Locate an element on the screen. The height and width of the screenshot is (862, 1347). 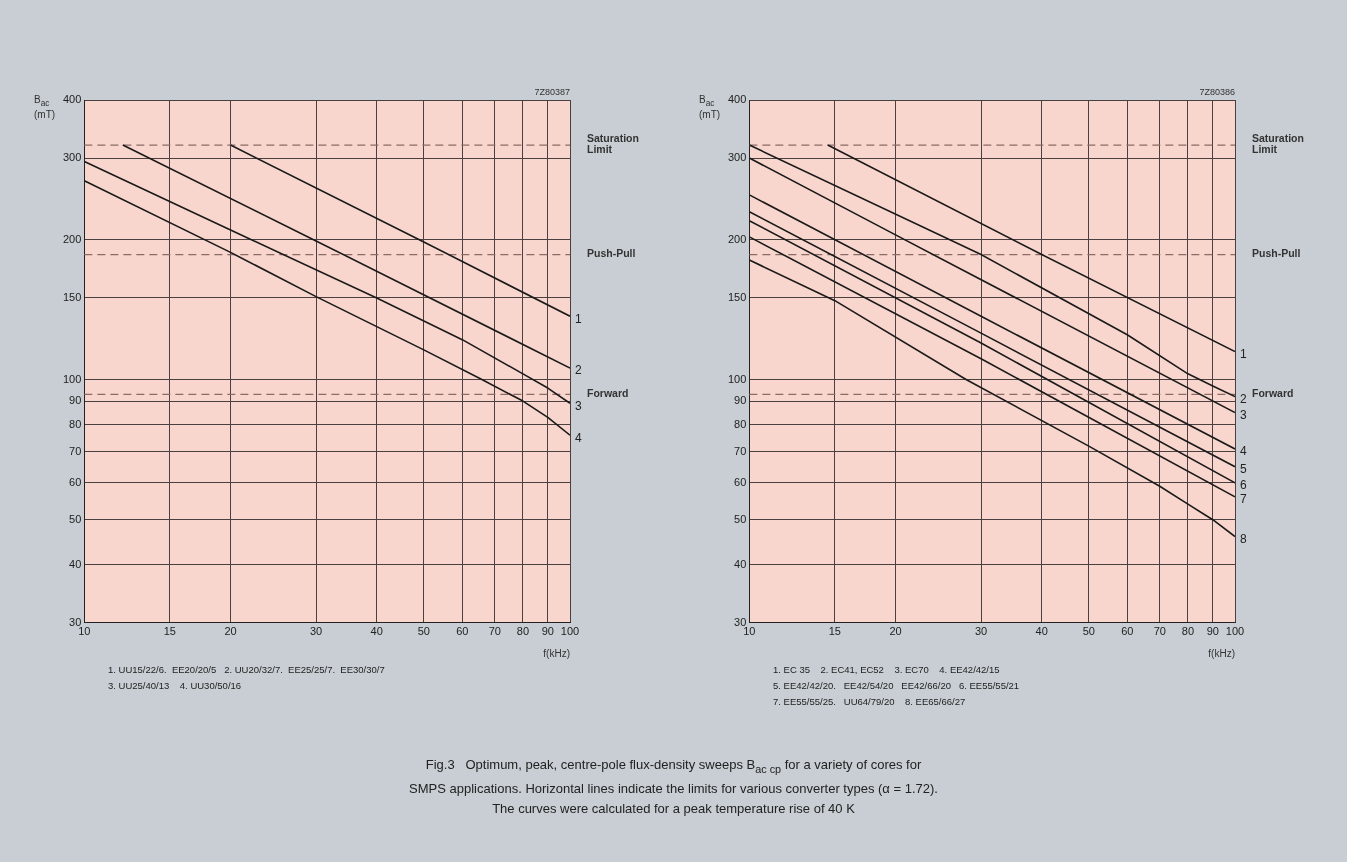
text: 7Z80386 is located at coordinates (1217, 91).